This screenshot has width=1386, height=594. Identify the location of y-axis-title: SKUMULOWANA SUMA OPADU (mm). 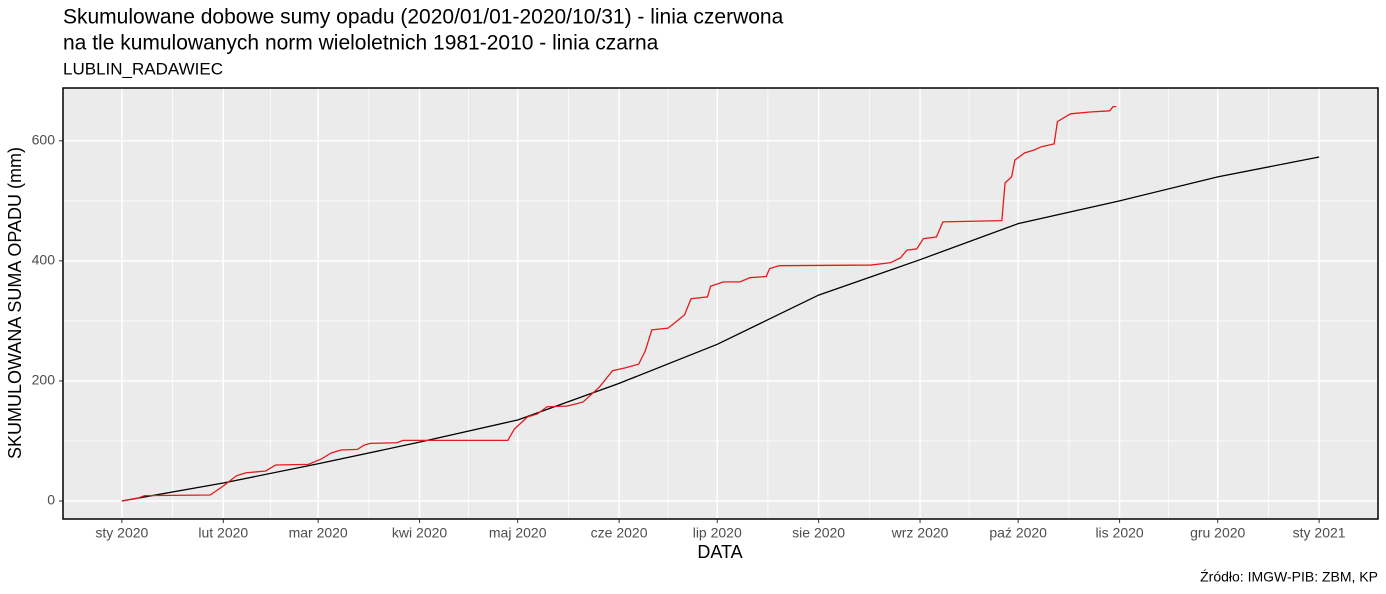
(15, 303).